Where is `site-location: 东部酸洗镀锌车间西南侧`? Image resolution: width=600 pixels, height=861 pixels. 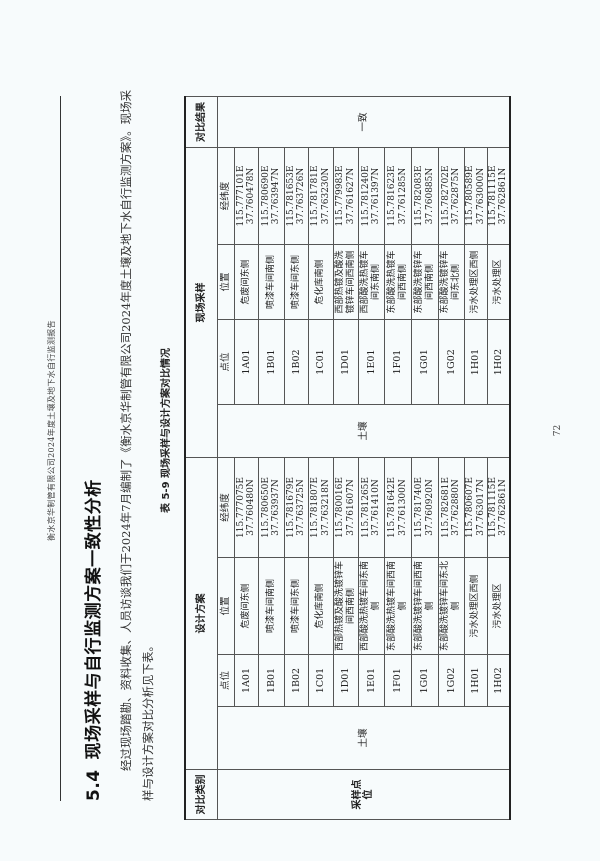
site-location: 东部酸洗镀锌车间西南侧 is located at coordinates (424, 282).